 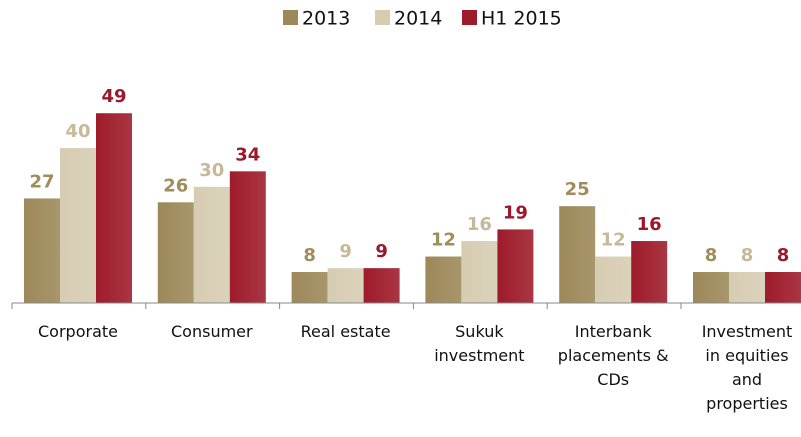 I want to click on legend-label: H1 2015, so click(x=521, y=19).